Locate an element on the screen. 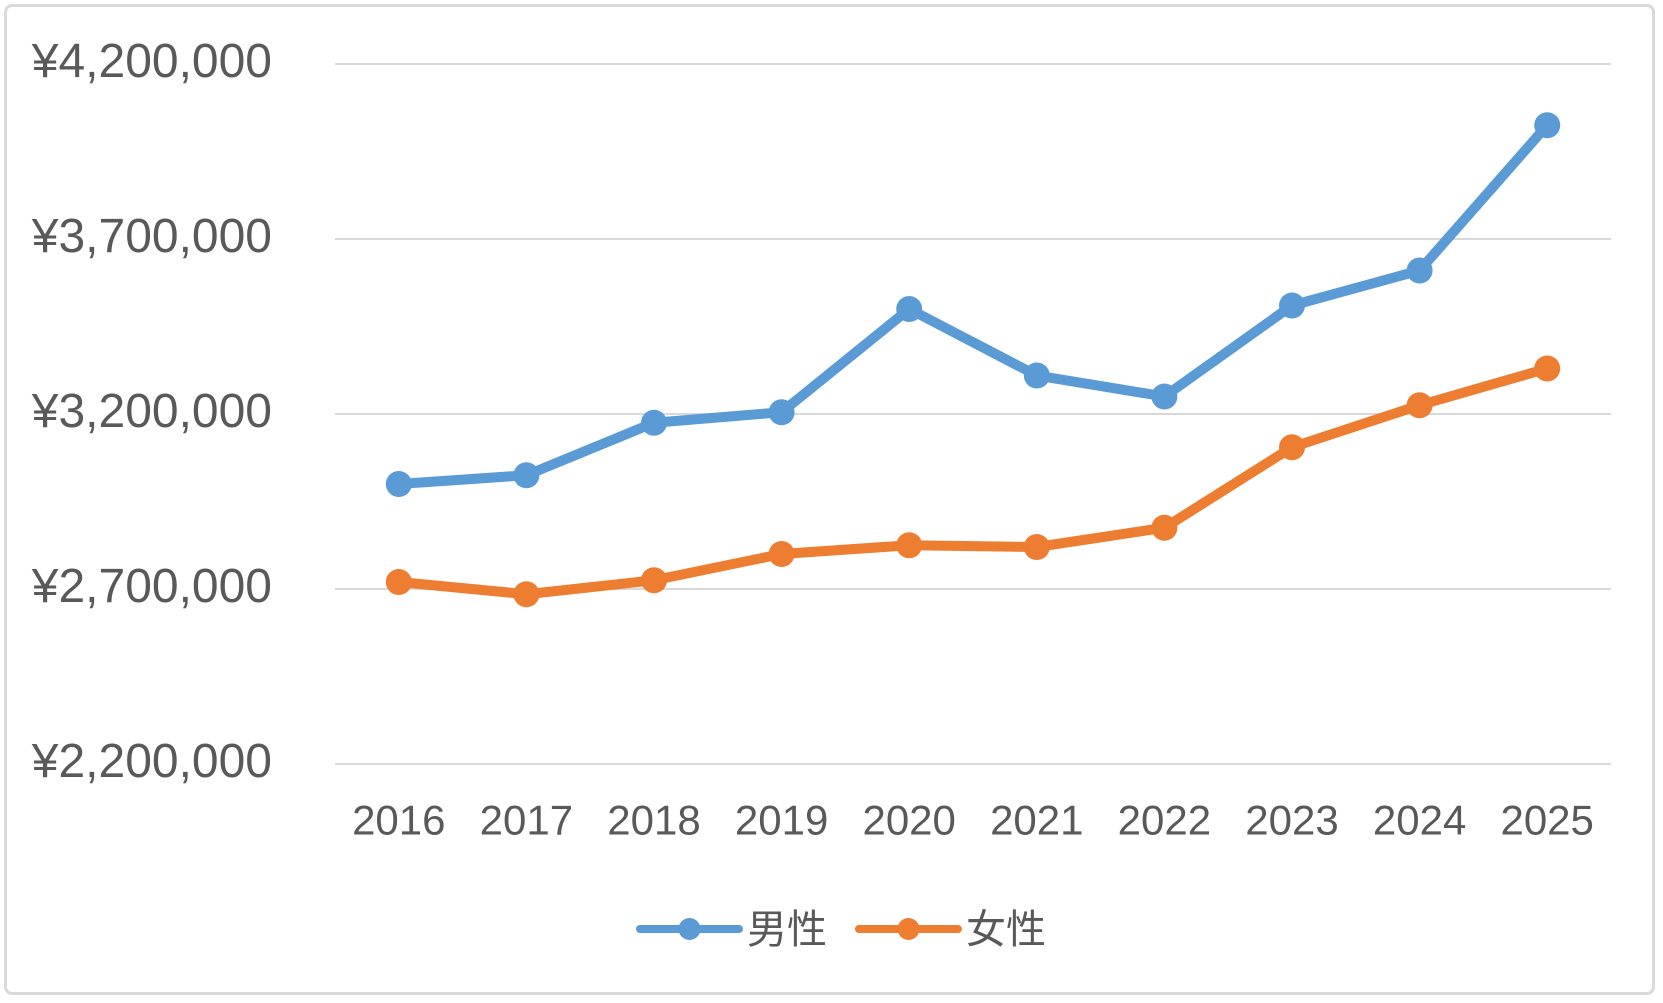 Image resolution: width=1663 pixels, height=1003 pixels. x-axis-tick-label: 2023 is located at coordinates (1291, 820).